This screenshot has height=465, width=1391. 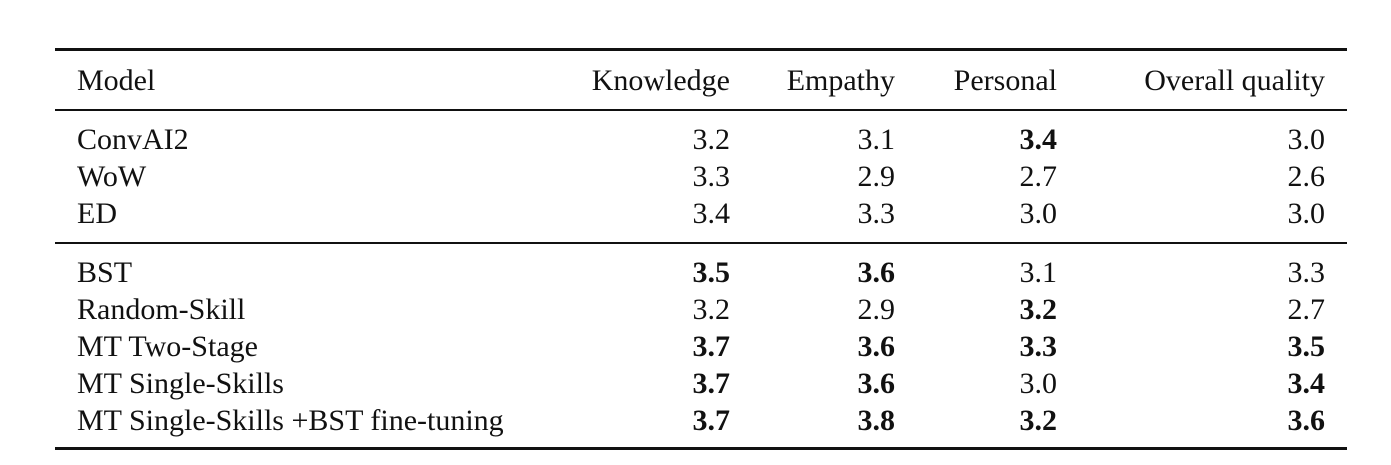 I want to click on model-name-cell: ConvAI2, so click(x=133, y=139).